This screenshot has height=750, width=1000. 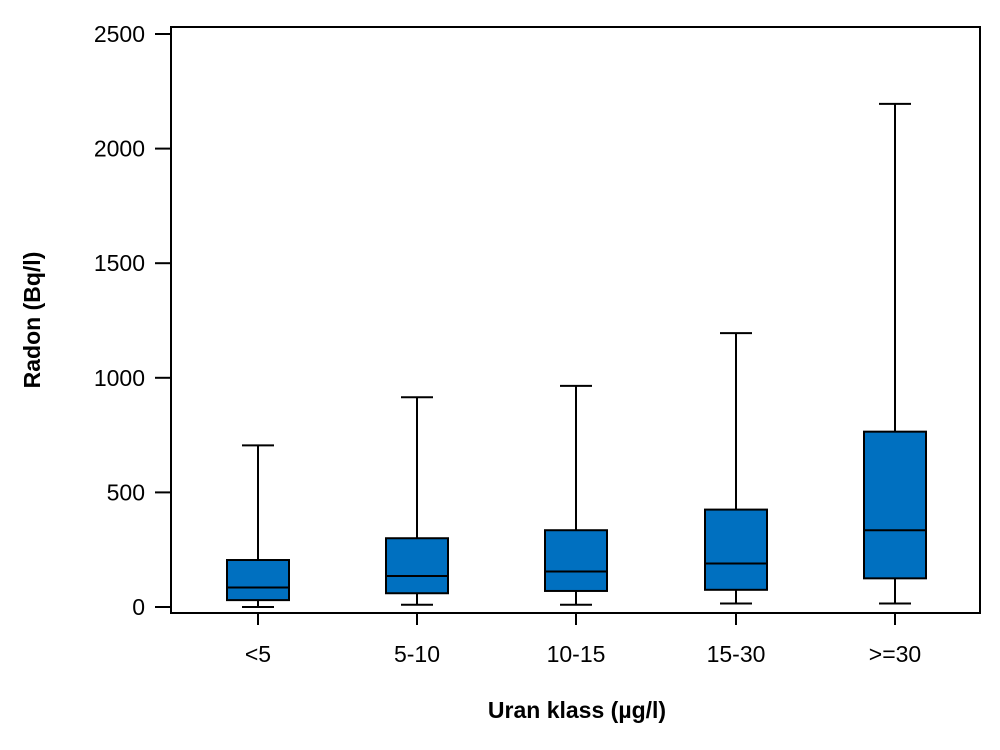 What do you see at coordinates (119, 149) in the screenshot?
I see `y-tick-label: 2000` at bounding box center [119, 149].